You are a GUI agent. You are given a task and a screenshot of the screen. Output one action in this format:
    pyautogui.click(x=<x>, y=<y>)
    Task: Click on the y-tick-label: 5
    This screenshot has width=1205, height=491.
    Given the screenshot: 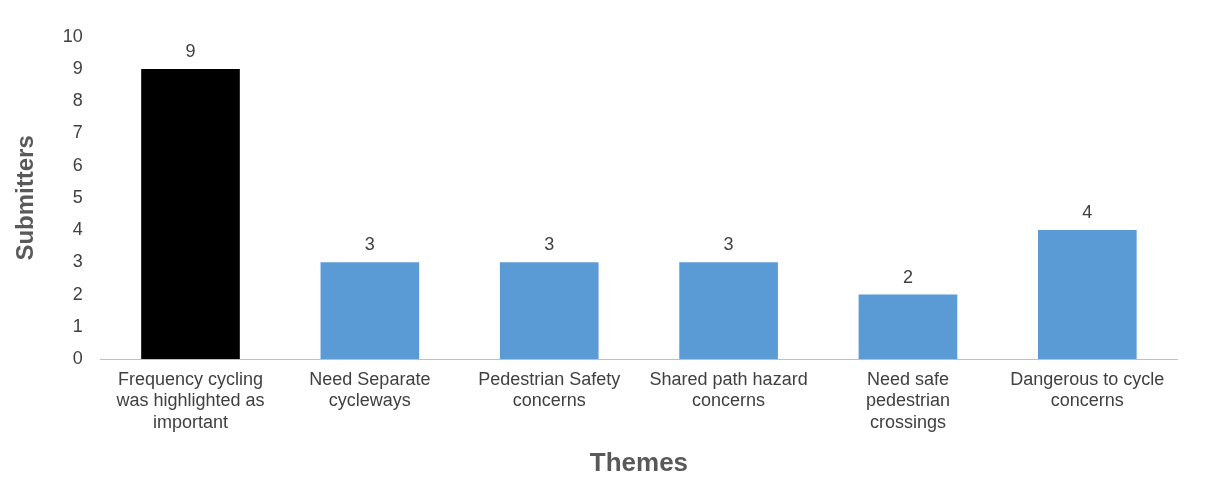 What is the action you would take?
    pyautogui.click(x=77, y=196)
    